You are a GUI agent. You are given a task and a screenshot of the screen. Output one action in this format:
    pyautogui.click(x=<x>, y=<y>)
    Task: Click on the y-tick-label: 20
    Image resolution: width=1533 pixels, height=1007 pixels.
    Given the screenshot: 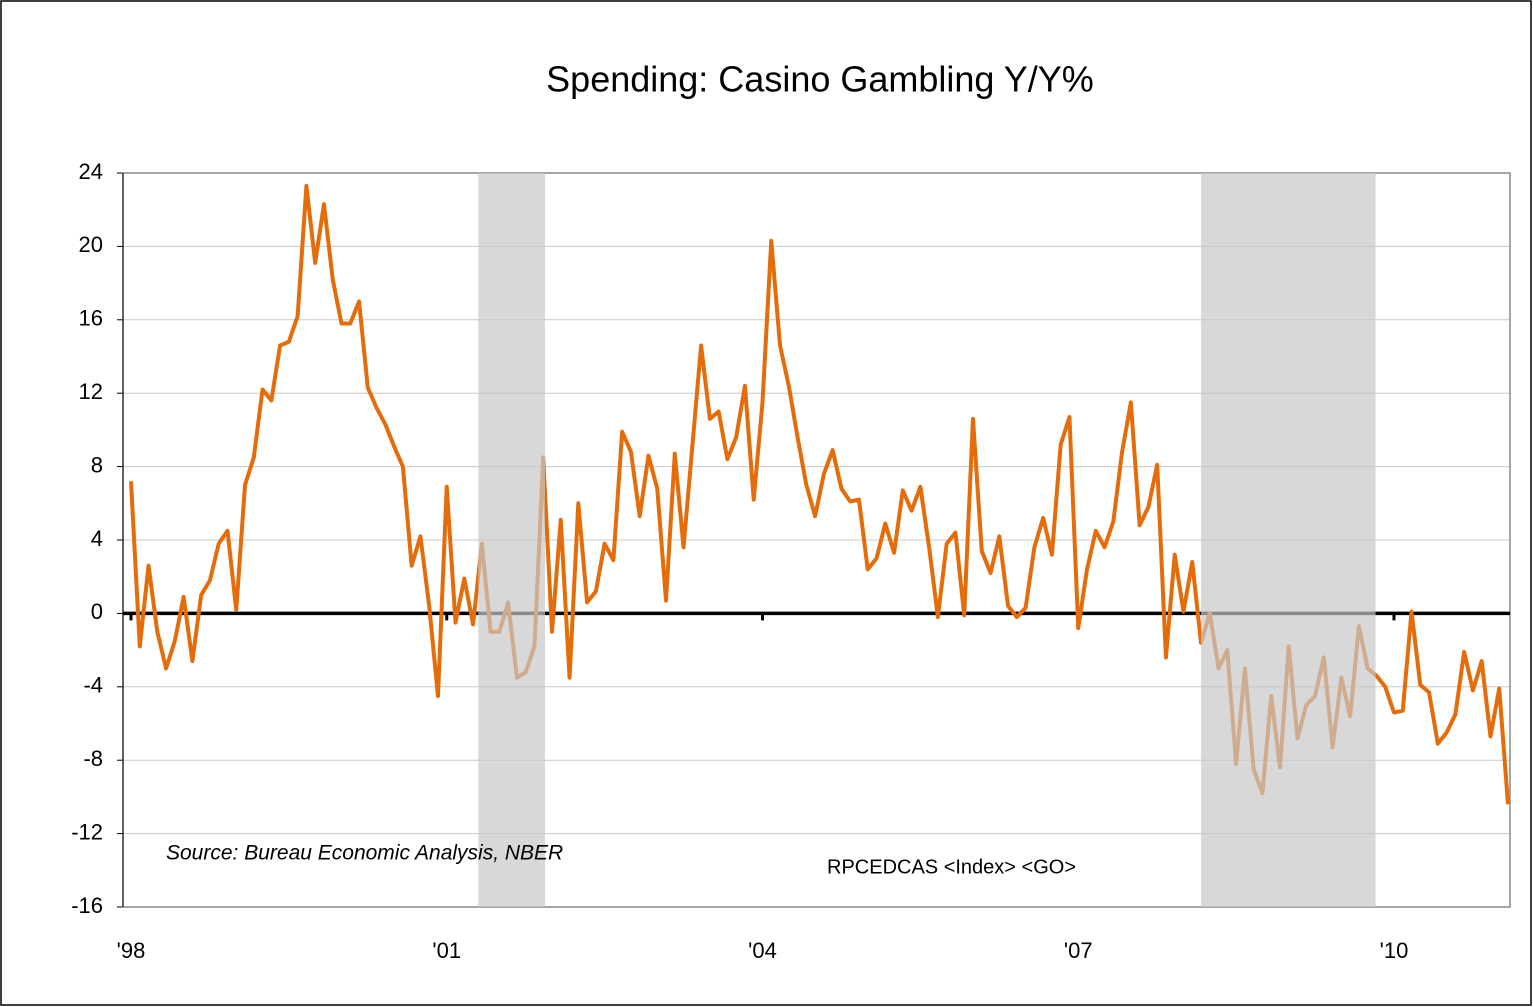 What is the action you would take?
    pyautogui.click(x=91, y=244)
    